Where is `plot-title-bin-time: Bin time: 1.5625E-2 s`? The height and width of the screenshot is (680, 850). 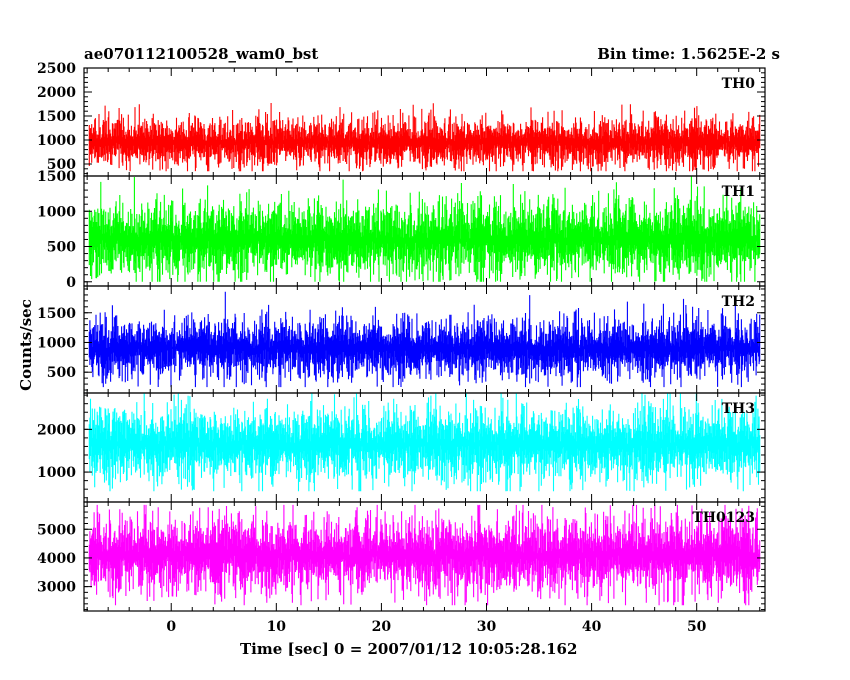
plot-title-bin-time: Bin time: 1.5625E-2 s is located at coordinates (688, 54).